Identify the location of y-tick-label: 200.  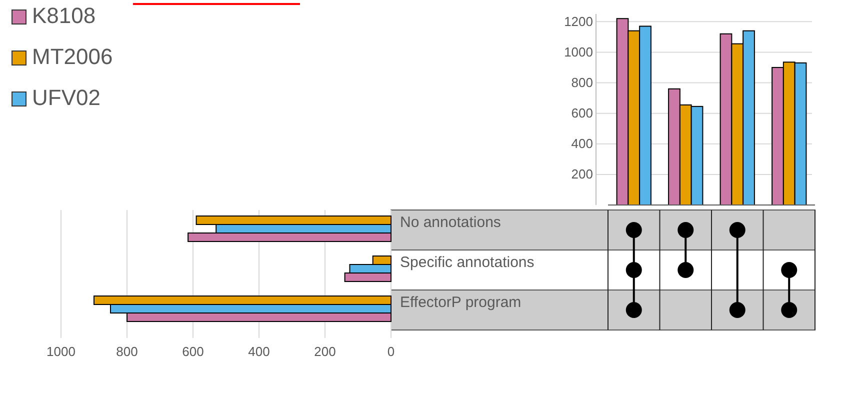
(582, 174).